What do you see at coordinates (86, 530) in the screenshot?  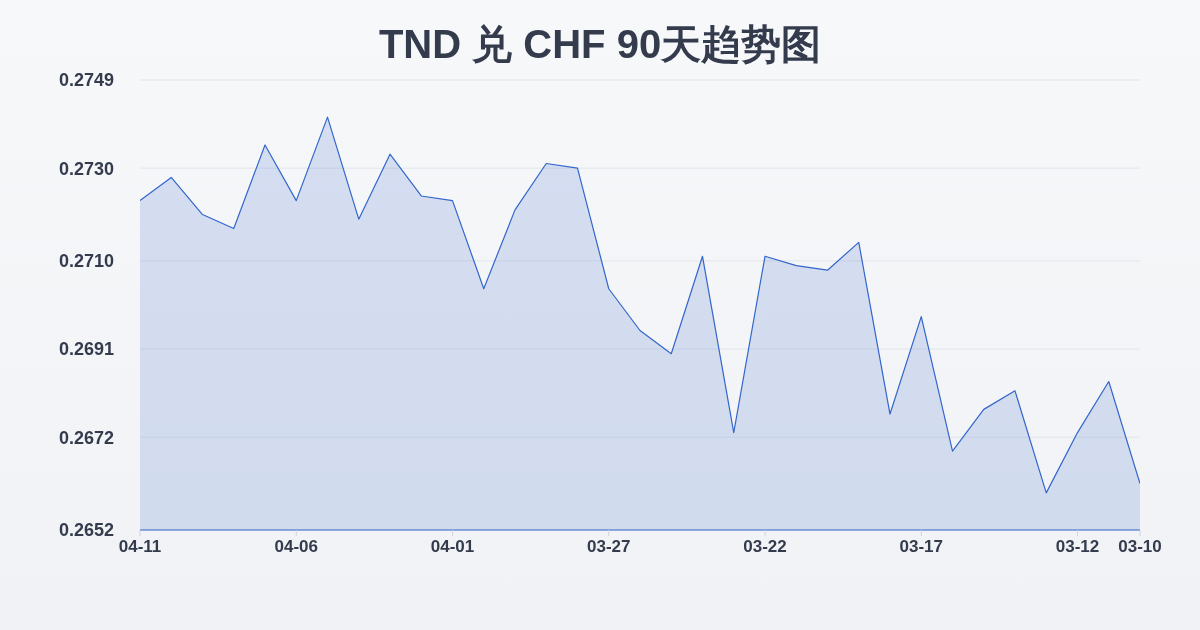 I see `y-tick-label: 0.2652` at bounding box center [86, 530].